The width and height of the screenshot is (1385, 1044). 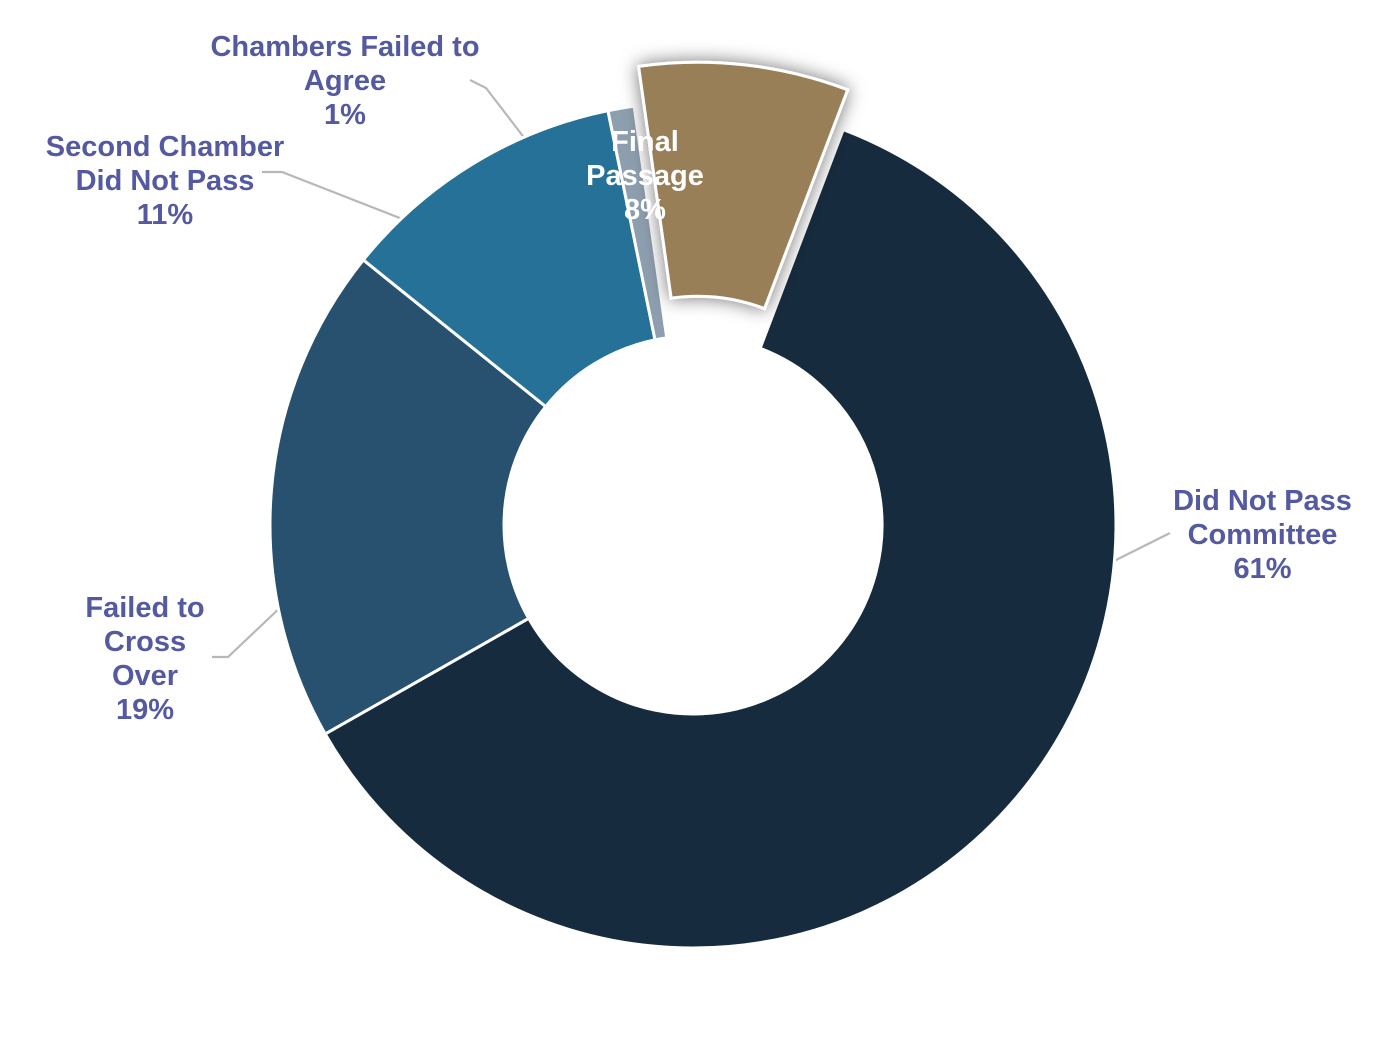 What do you see at coordinates (145, 676) in the screenshot?
I see `label-line: Over` at bounding box center [145, 676].